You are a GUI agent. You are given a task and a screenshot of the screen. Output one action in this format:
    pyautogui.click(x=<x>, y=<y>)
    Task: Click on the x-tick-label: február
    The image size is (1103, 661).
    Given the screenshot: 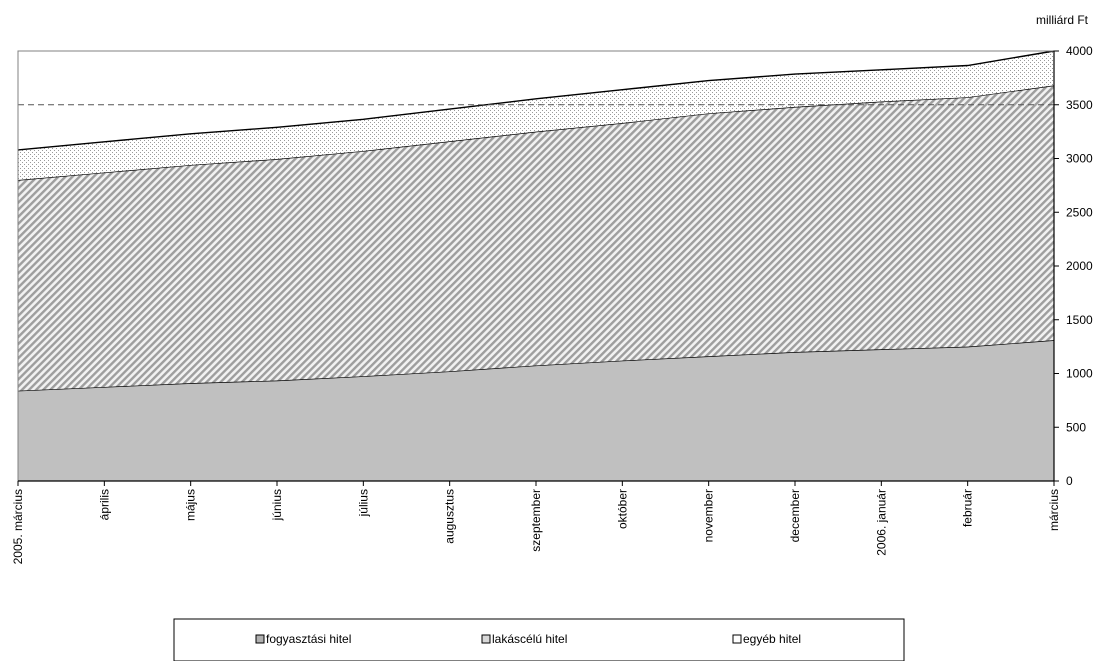 What is the action you would take?
    pyautogui.click(x=968, y=508)
    